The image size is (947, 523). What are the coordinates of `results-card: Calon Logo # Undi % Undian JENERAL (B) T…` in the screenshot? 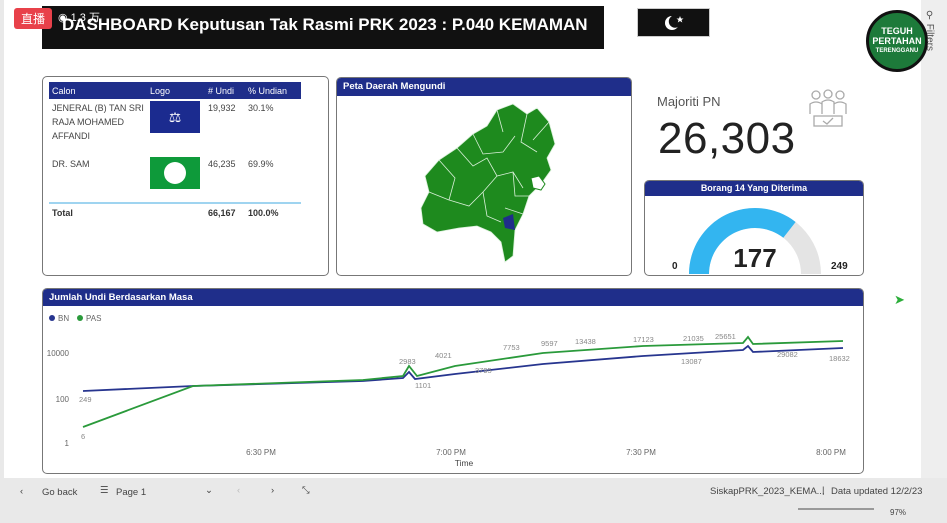 It's located at (185, 176).